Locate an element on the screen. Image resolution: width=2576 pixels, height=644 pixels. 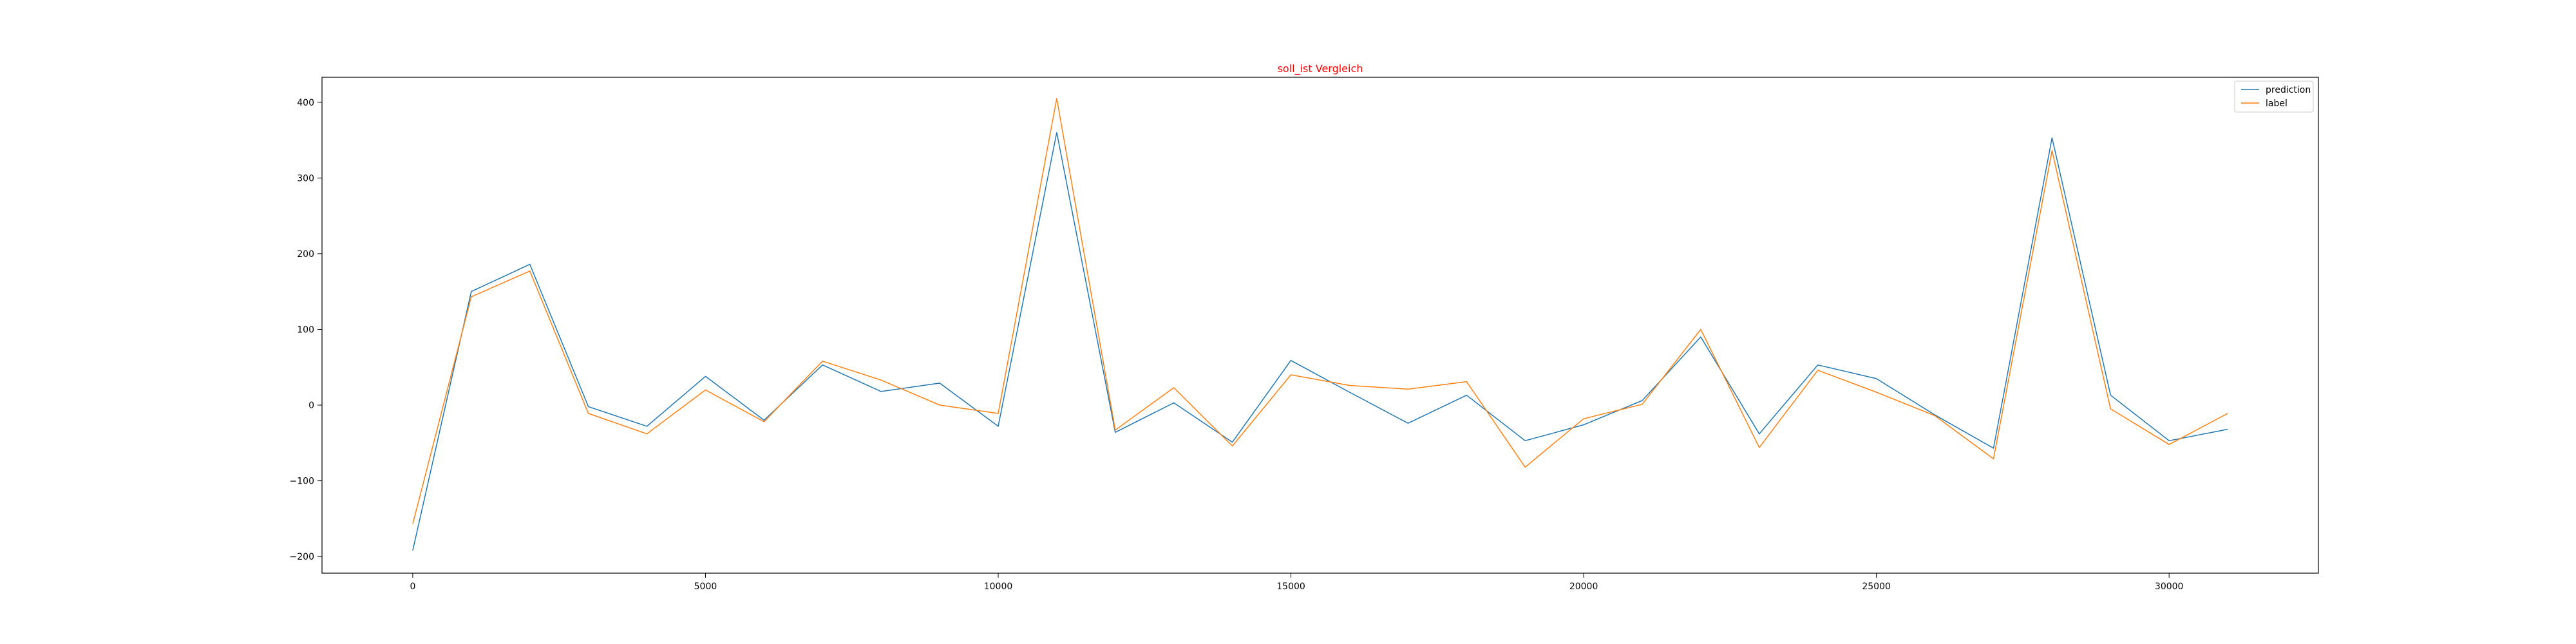
y-tick-label: 0 is located at coordinates (311, 406).